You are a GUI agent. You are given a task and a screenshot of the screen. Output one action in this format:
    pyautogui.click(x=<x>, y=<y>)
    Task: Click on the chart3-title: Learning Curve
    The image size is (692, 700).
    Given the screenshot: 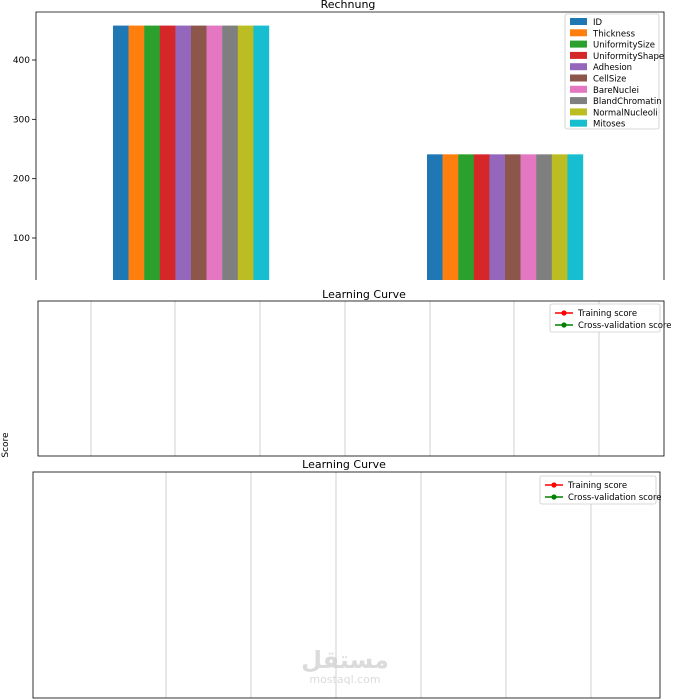 What is the action you would take?
    pyautogui.click(x=344, y=464)
    